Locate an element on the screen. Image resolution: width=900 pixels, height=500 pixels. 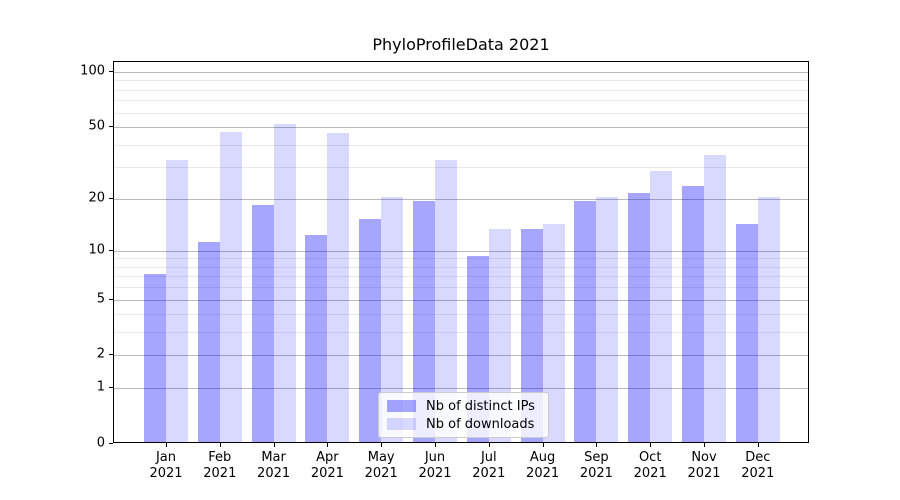
chart-title: PhyloProfileData 2021 is located at coordinates (461, 44).